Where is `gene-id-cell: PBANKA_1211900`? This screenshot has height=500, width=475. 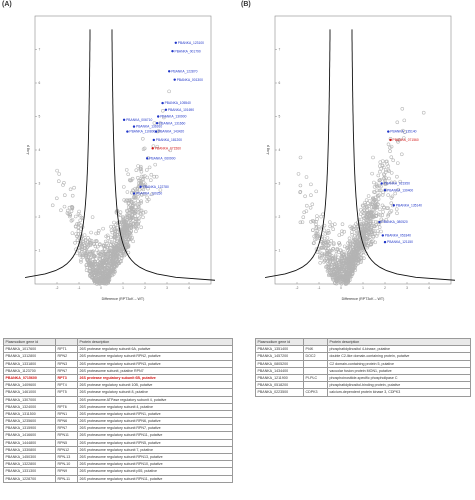 gene-id-cell: PBANKA_1211900 is located at coordinates (279, 378).